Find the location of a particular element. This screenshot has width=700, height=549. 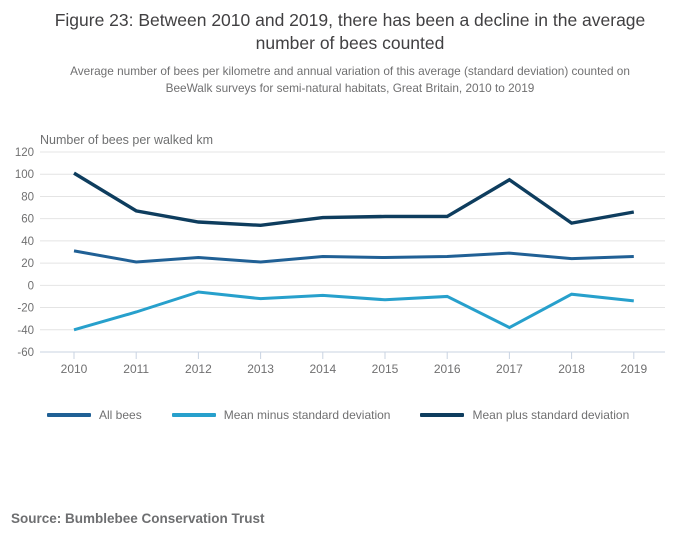

legend-label-mean-plus-sd: Mean plus standard deviation is located at coordinates (551, 415).